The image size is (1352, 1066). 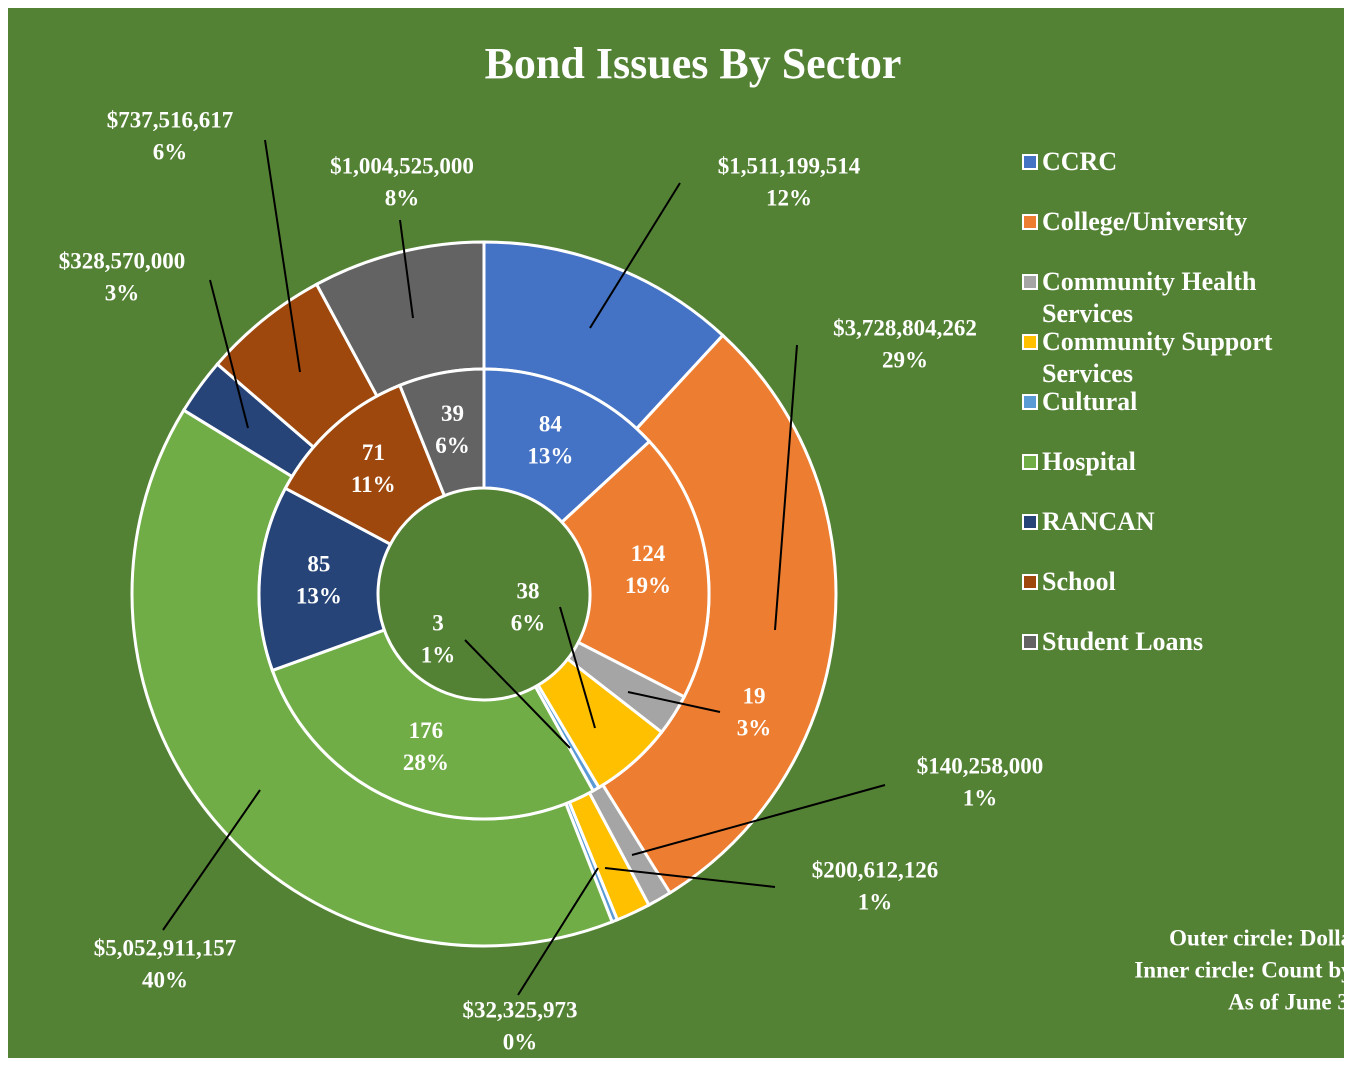 I want to click on legend-item: CCRC, so click(x=1069, y=162).